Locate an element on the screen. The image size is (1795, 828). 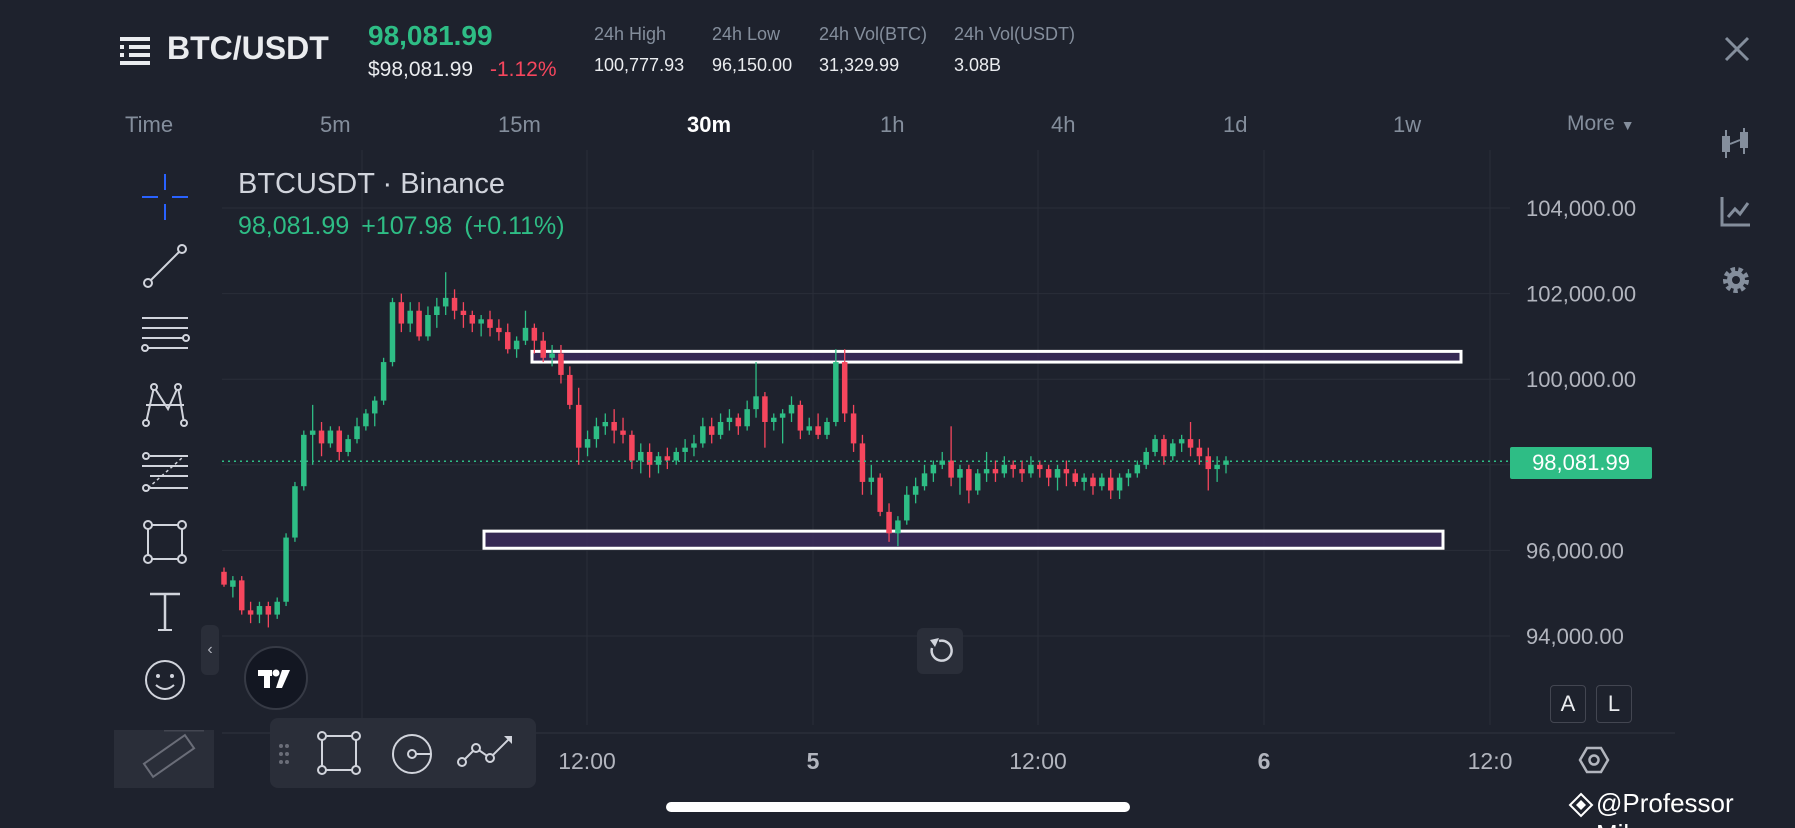
chart-symbol-title: BTCUSDT · Binance is located at coordinates (371, 184).